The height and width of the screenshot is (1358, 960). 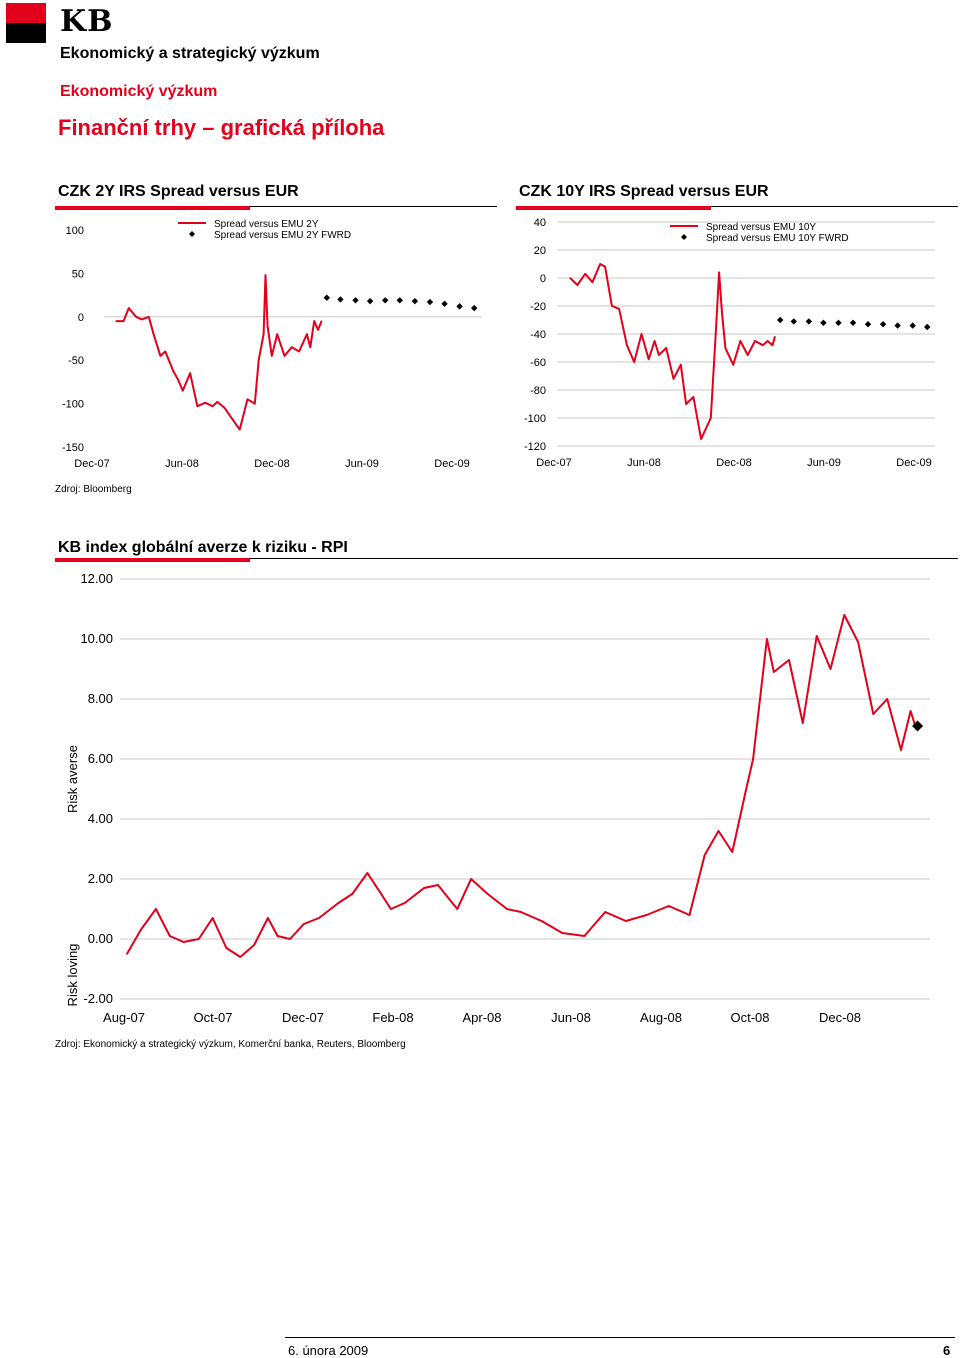 What do you see at coordinates (535, 447) in the screenshot?
I see `y-tick-label: -120` at bounding box center [535, 447].